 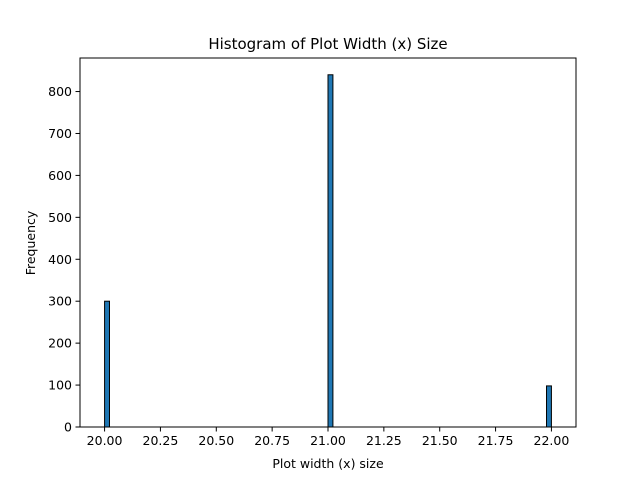 I want to click on x-tick-label: 21.50, so click(x=440, y=440).